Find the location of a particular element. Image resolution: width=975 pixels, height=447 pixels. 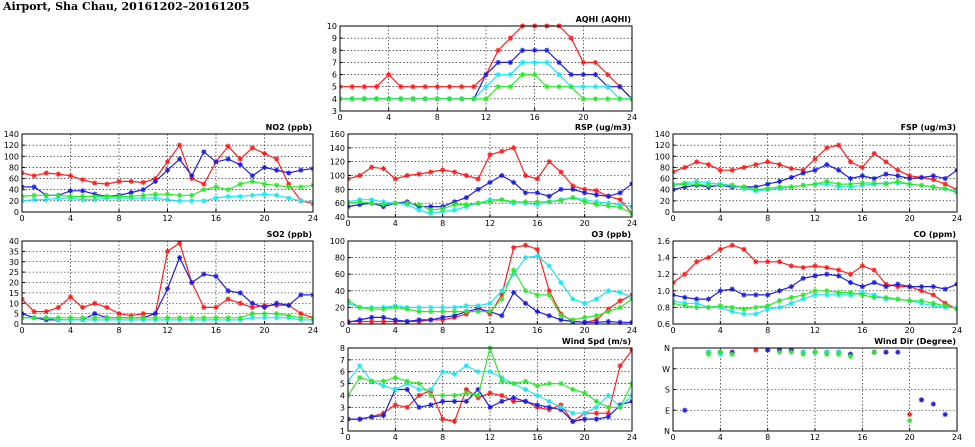

y-tick-label: 60 is located at coordinates (14, 179).